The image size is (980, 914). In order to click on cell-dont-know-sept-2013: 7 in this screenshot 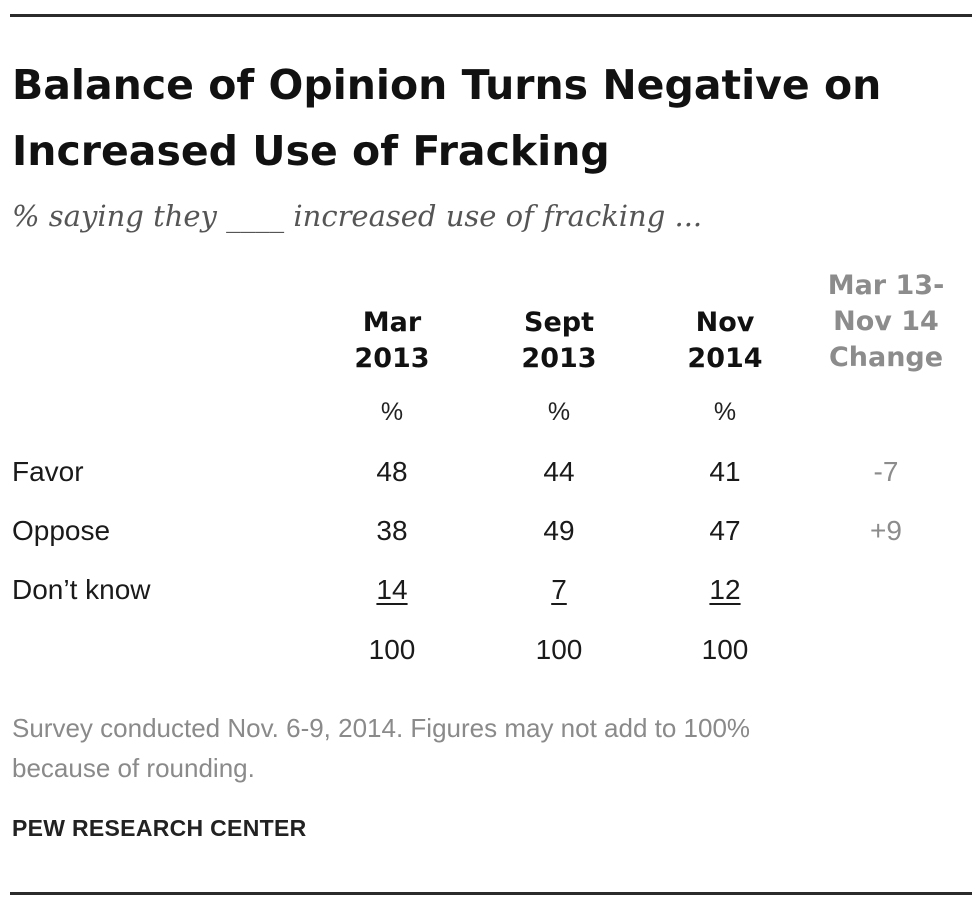, I will do `click(559, 590)`.